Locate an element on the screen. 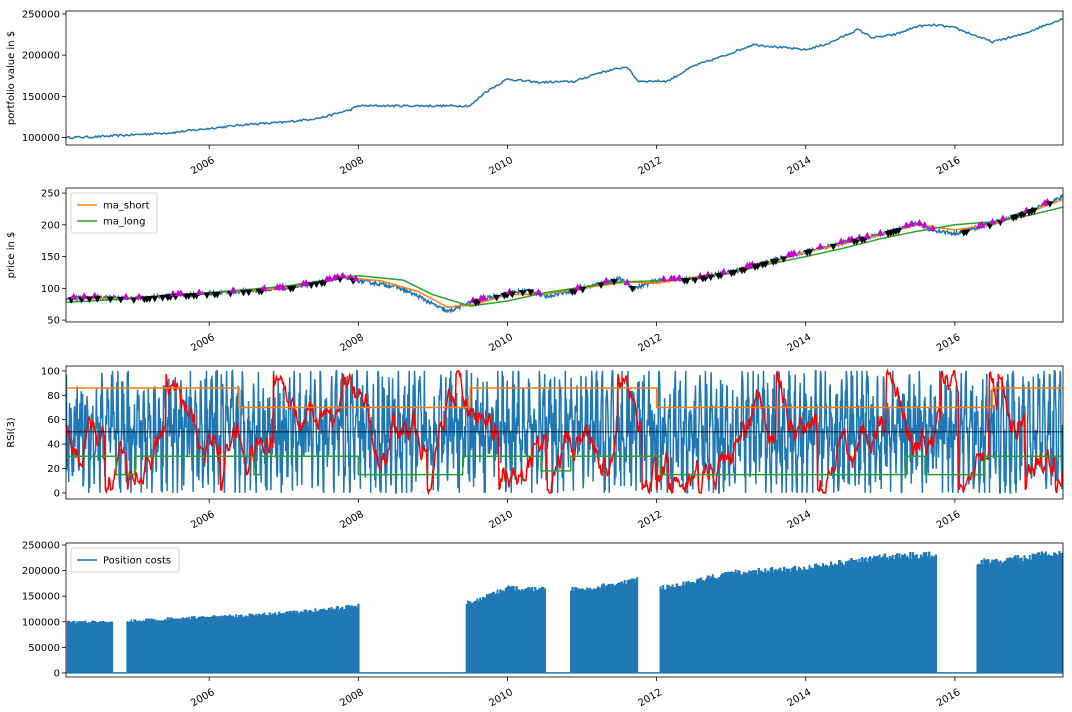  x-tick-label: 2016 is located at coordinates (949, 520).